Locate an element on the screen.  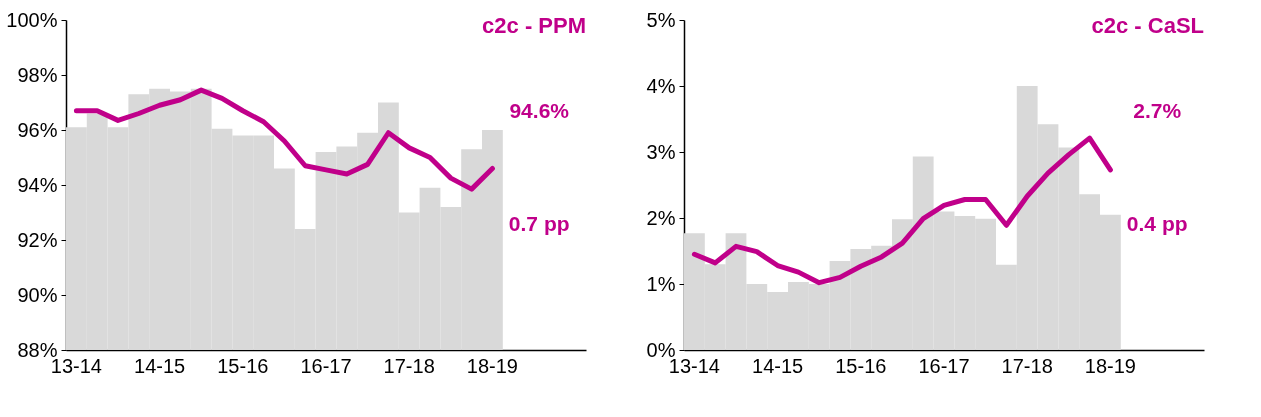
annotation: 2.7% is located at coordinates (1157, 111).